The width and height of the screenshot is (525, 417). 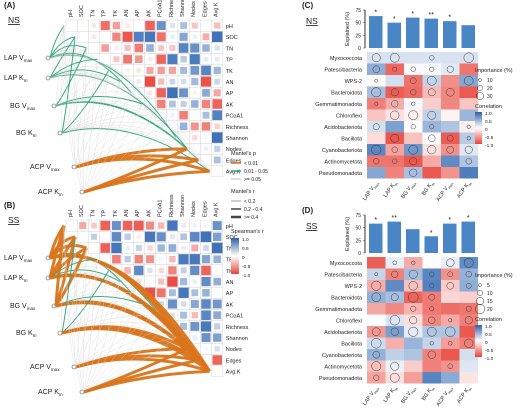 What do you see at coordinates (127, 13) in the screenshot?
I see `column-label: AN` at bounding box center [127, 13].